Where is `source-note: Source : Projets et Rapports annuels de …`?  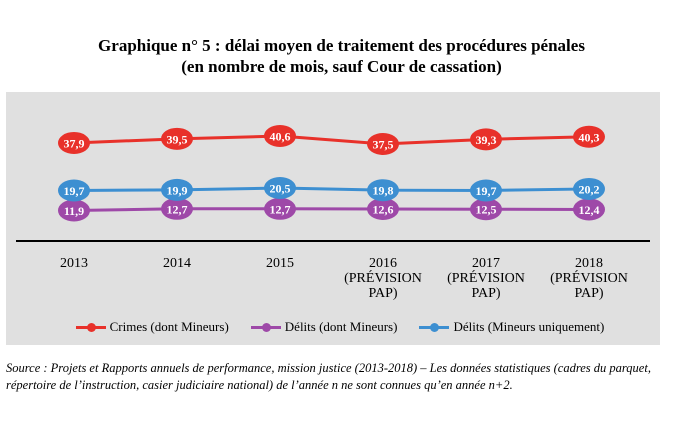
source-note: Source : Projets et Rapports annuels de … is located at coordinates (328, 376).